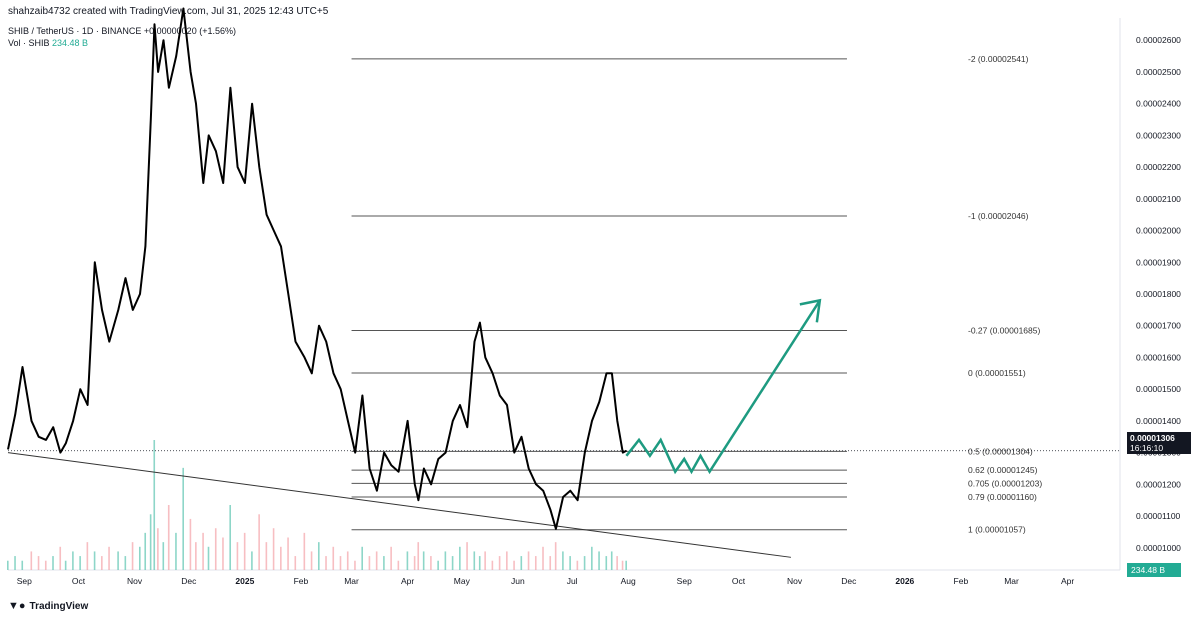 The height and width of the screenshot is (620, 1199). I want to click on volume-value: 234.48 B, so click(70, 43).